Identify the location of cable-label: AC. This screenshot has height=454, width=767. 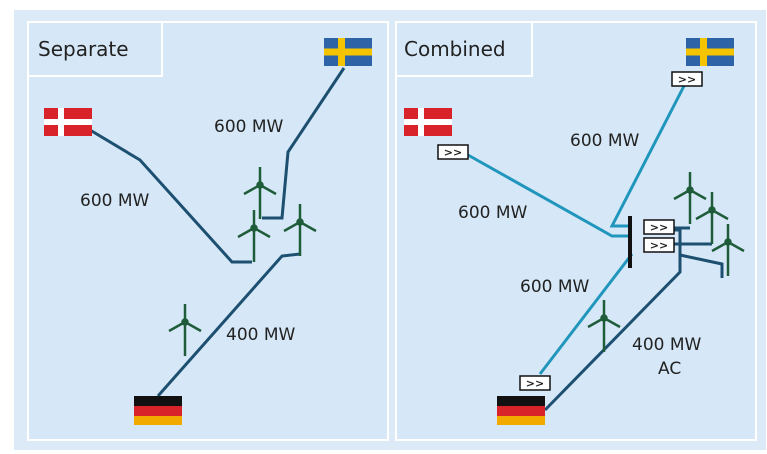
(669, 369).